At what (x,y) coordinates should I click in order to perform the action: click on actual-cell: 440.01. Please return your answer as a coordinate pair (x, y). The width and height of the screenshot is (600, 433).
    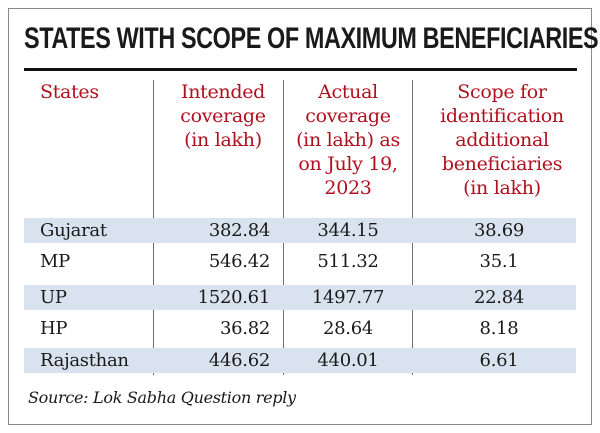
    Looking at the image, I should click on (348, 360).